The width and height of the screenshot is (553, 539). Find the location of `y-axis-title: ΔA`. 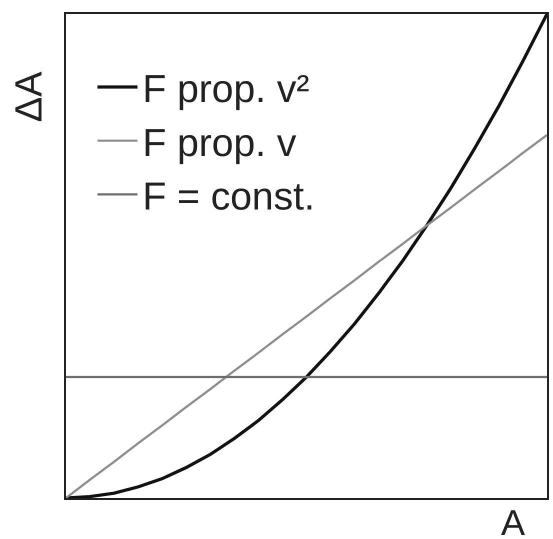

y-axis-title: ΔA is located at coordinates (29, 96).